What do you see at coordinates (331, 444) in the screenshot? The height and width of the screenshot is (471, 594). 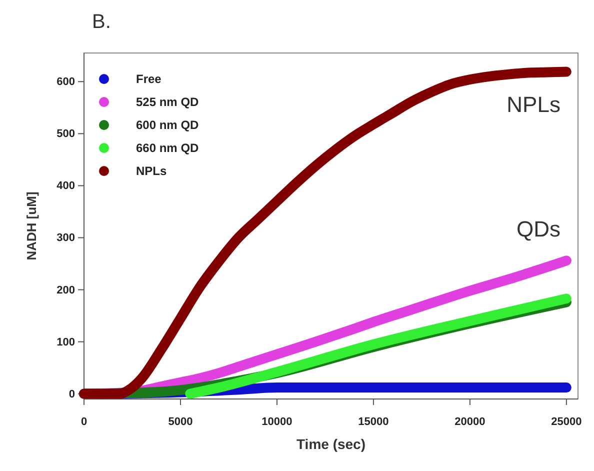 I see `x-axis-title: Time (sec)` at bounding box center [331, 444].